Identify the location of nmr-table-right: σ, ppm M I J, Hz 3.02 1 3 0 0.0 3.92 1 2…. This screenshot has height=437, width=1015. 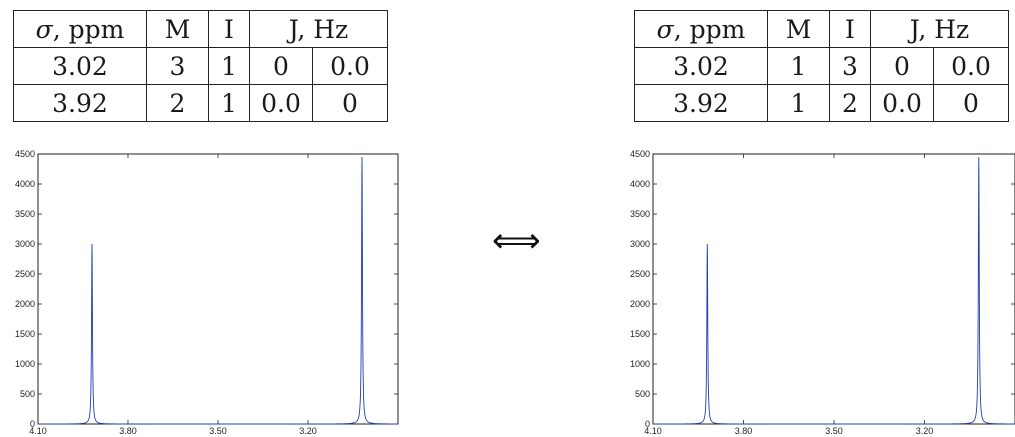
(821, 66).